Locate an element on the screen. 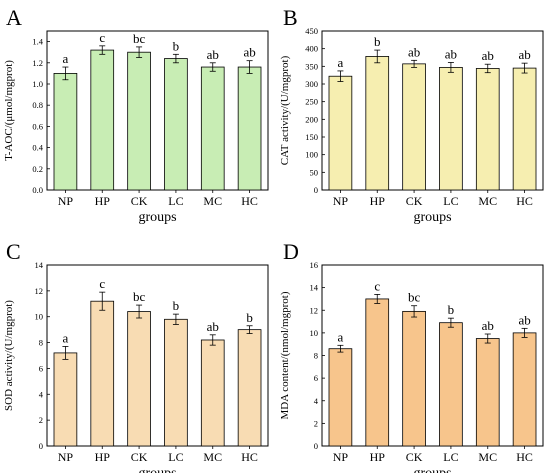 The height and width of the screenshot is (473, 550). y-tick-label: 100 is located at coordinates (311, 155).